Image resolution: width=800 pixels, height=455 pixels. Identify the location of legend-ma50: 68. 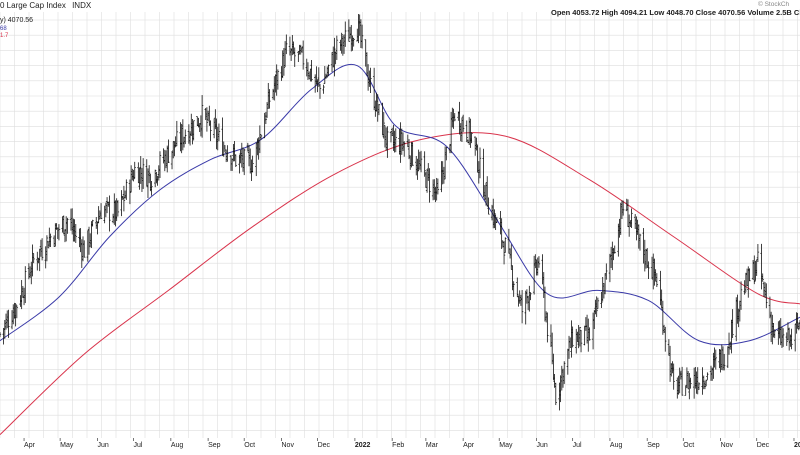
(3, 29).